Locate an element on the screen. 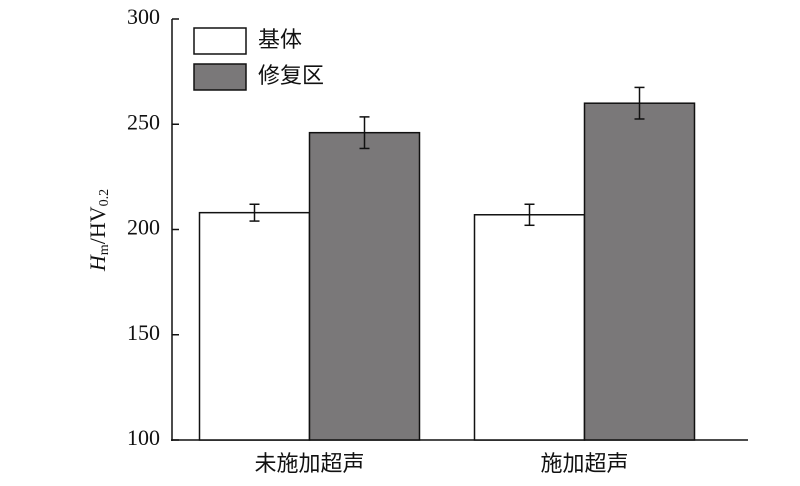  y-tick-label: 100 is located at coordinates (143, 437).